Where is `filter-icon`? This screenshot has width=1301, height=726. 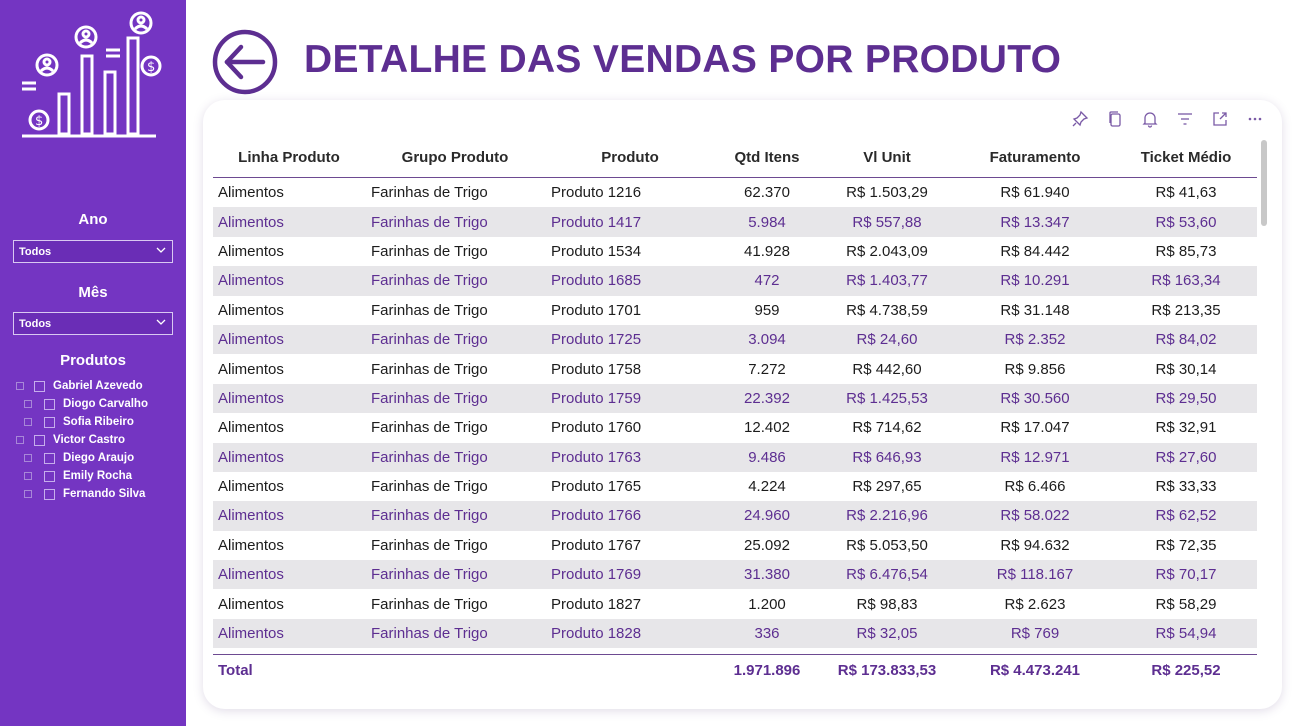
filter-icon is located at coordinates (1185, 119).